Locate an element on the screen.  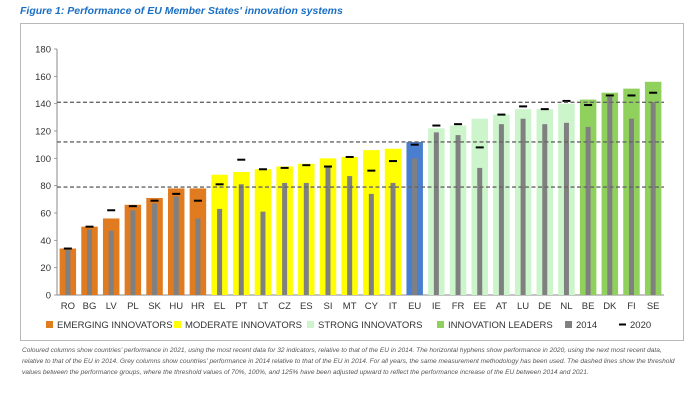
x-tick-label: PT is located at coordinates (241, 306).